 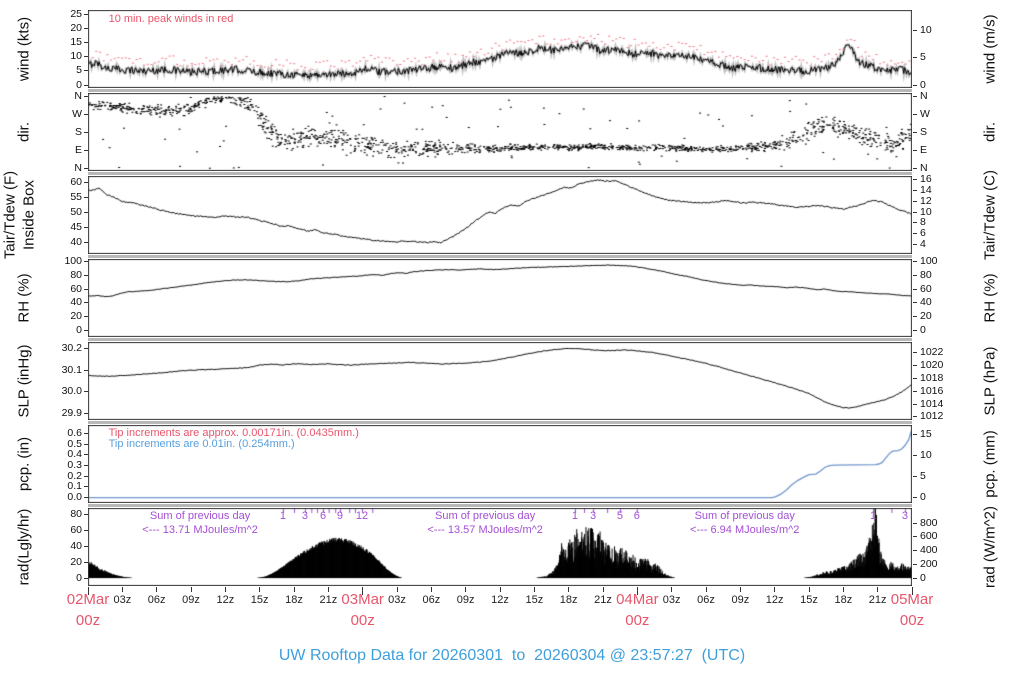 I want to click on dir-left-axis-title: dir., so click(x=24, y=132).